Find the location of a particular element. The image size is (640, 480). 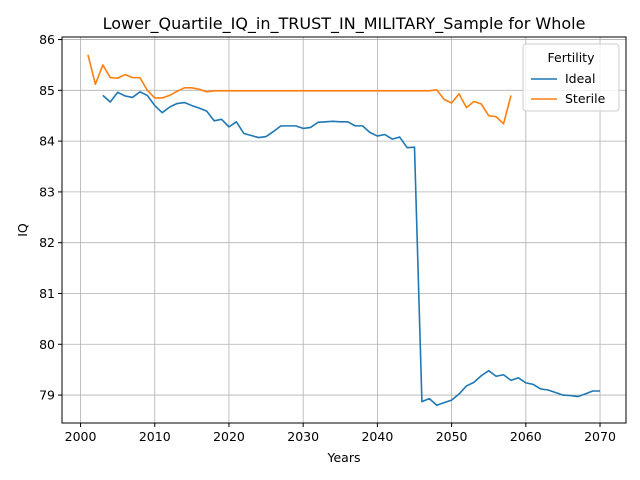

legend-label-sterile: Sterile is located at coordinates (585, 98).